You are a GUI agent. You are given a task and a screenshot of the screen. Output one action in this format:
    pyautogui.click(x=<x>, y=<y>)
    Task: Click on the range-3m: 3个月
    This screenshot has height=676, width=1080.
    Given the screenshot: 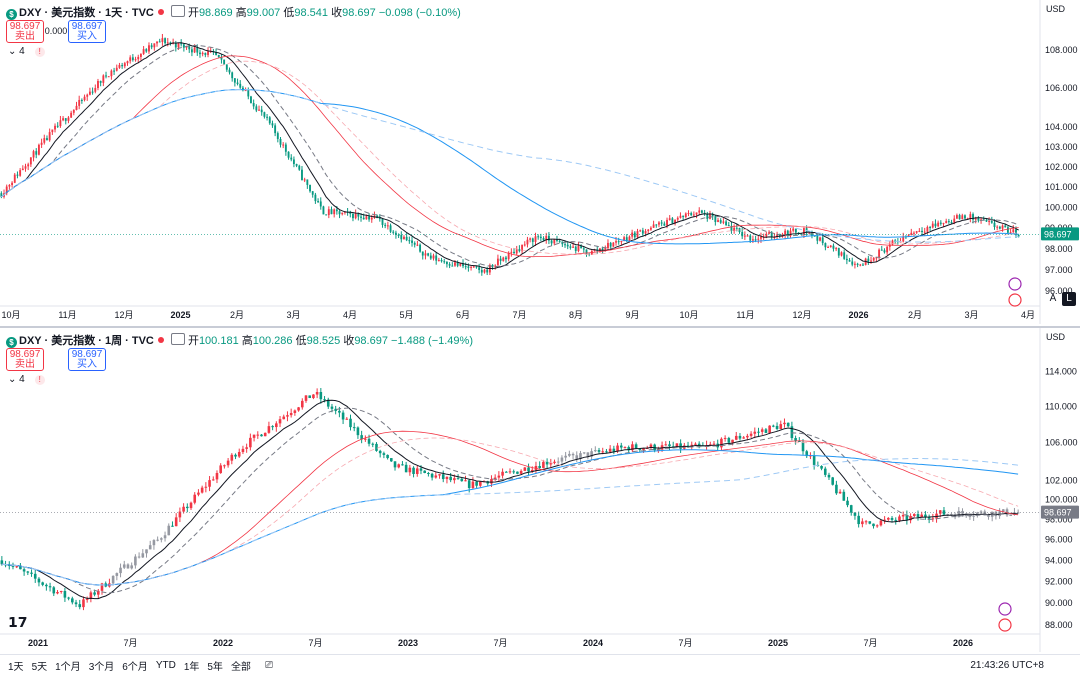 What is the action you would take?
    pyautogui.click(x=101, y=667)
    